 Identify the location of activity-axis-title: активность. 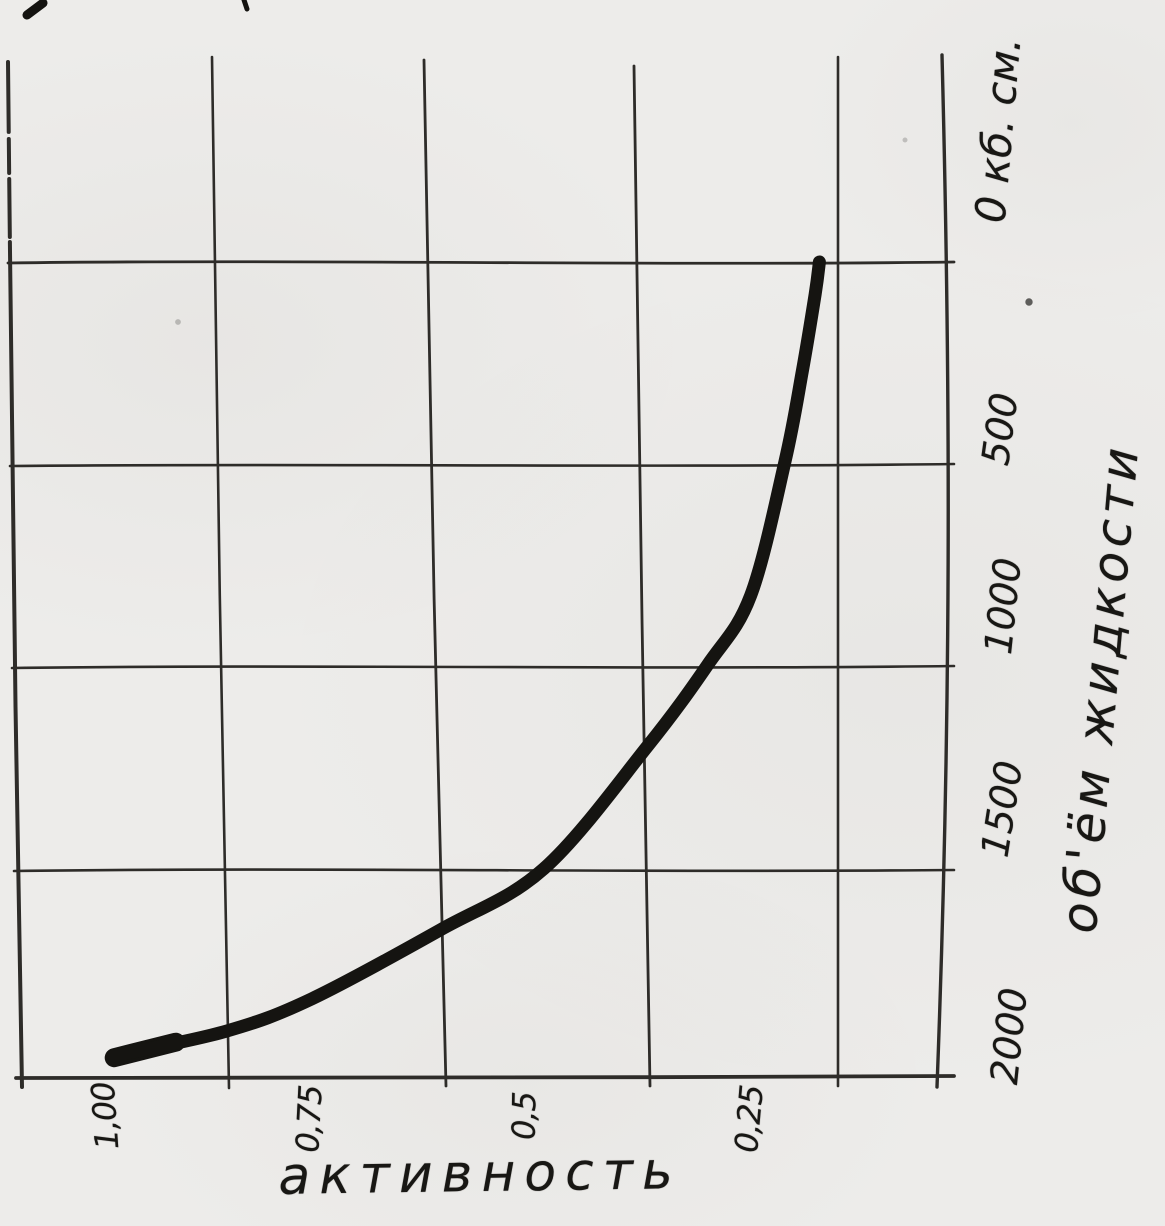
(480, 1174).